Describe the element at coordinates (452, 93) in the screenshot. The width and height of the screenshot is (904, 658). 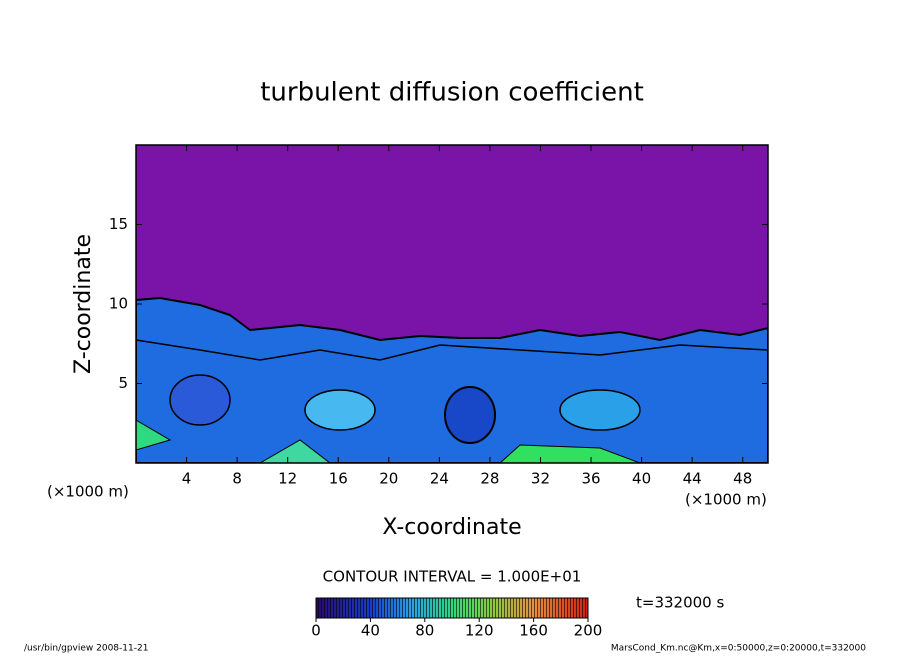
I see `chart-title: turbulent diffusion coefficient` at that location.